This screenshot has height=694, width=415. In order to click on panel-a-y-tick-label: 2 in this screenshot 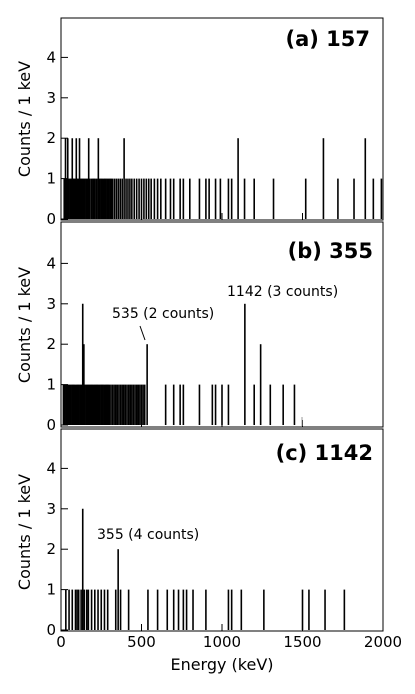, I will do `click(51, 138)`.